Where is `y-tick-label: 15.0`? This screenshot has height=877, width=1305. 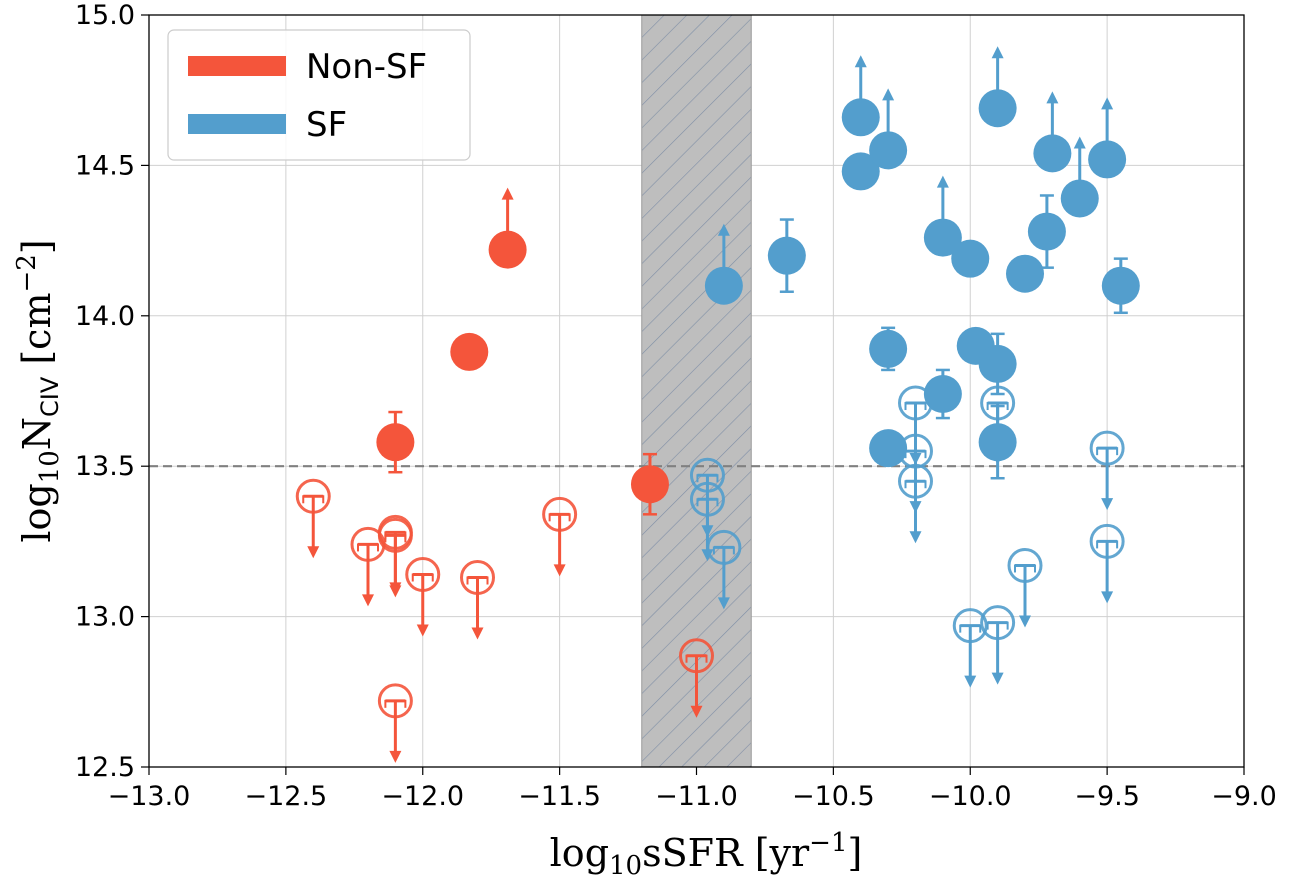 y-tick-label: 15.0 is located at coordinates (105, 15).